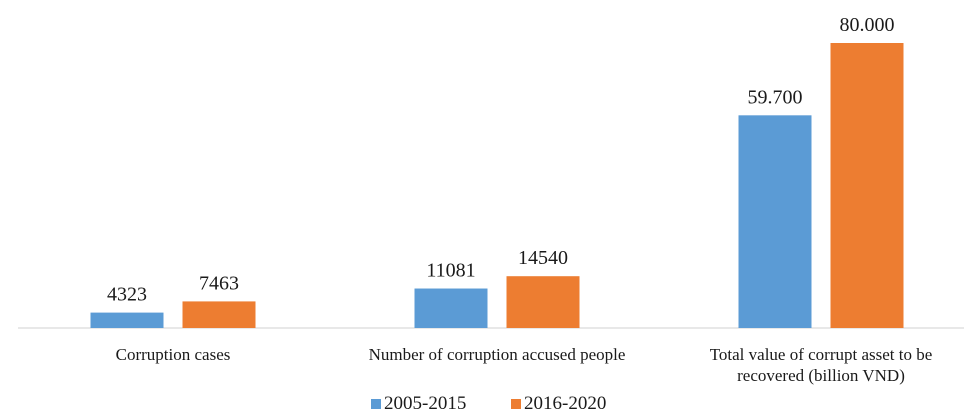  What do you see at coordinates (450, 271) in the screenshot?
I see `data-label-2005-2015-1: 11081` at bounding box center [450, 271].